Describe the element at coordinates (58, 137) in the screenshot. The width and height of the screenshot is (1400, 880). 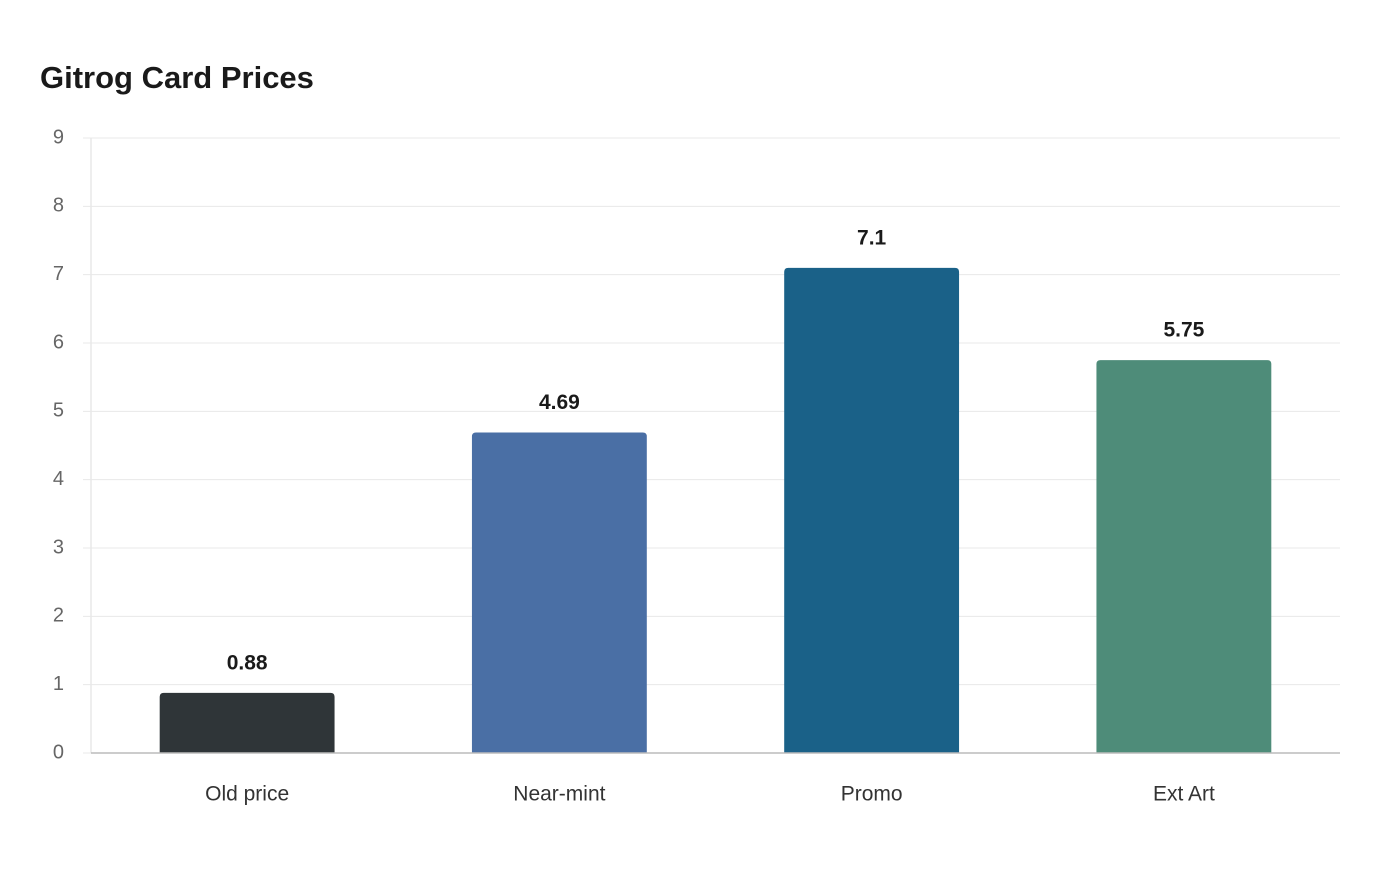
I see `y-tick-label: 9` at that location.